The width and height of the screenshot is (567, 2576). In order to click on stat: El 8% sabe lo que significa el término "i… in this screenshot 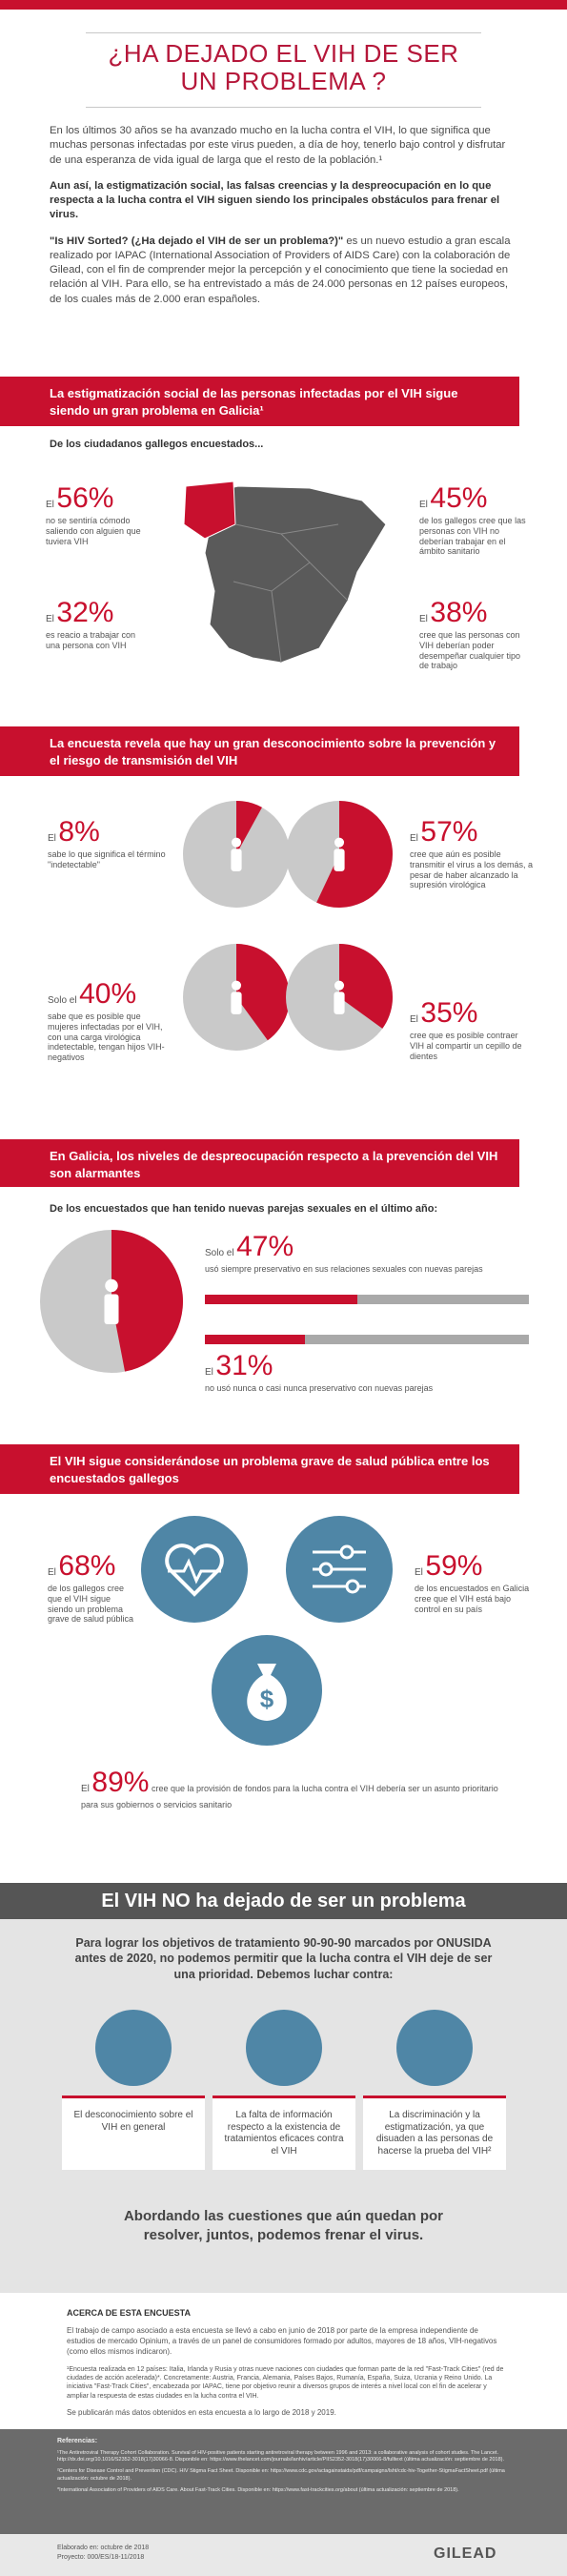, I will do `click(107, 842)`.